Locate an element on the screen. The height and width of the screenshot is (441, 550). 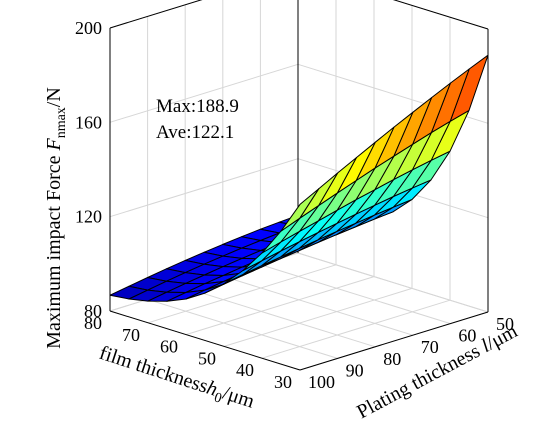
y-tick-label: 100 is located at coordinates (321, 382).